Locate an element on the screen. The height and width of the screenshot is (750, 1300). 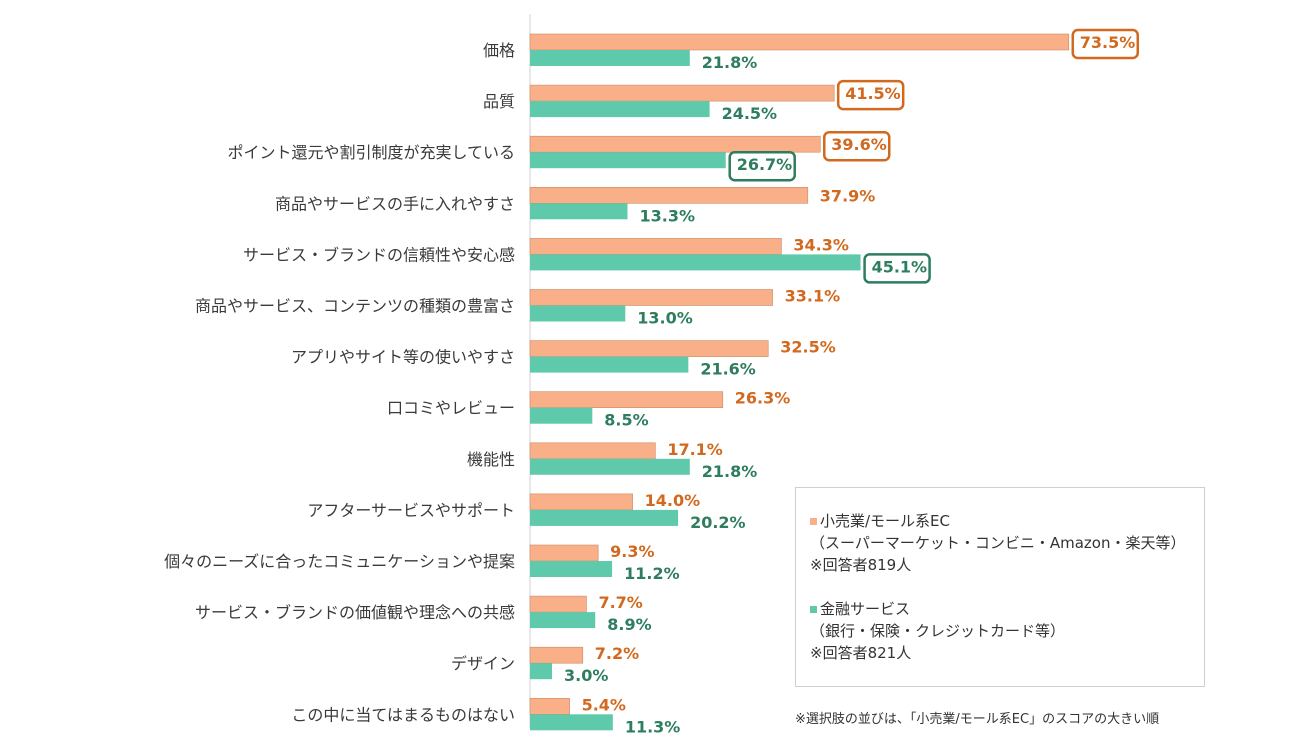
value-label-financial: 20.2% is located at coordinates (718, 522).